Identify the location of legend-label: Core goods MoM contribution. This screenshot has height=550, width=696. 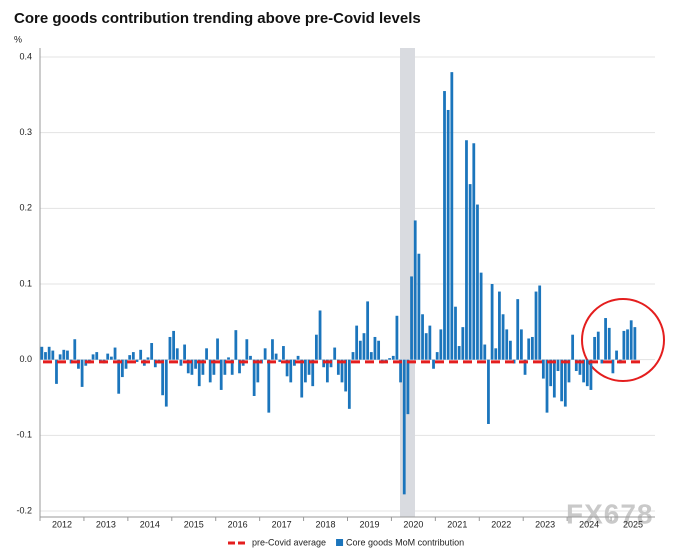
(405, 542).